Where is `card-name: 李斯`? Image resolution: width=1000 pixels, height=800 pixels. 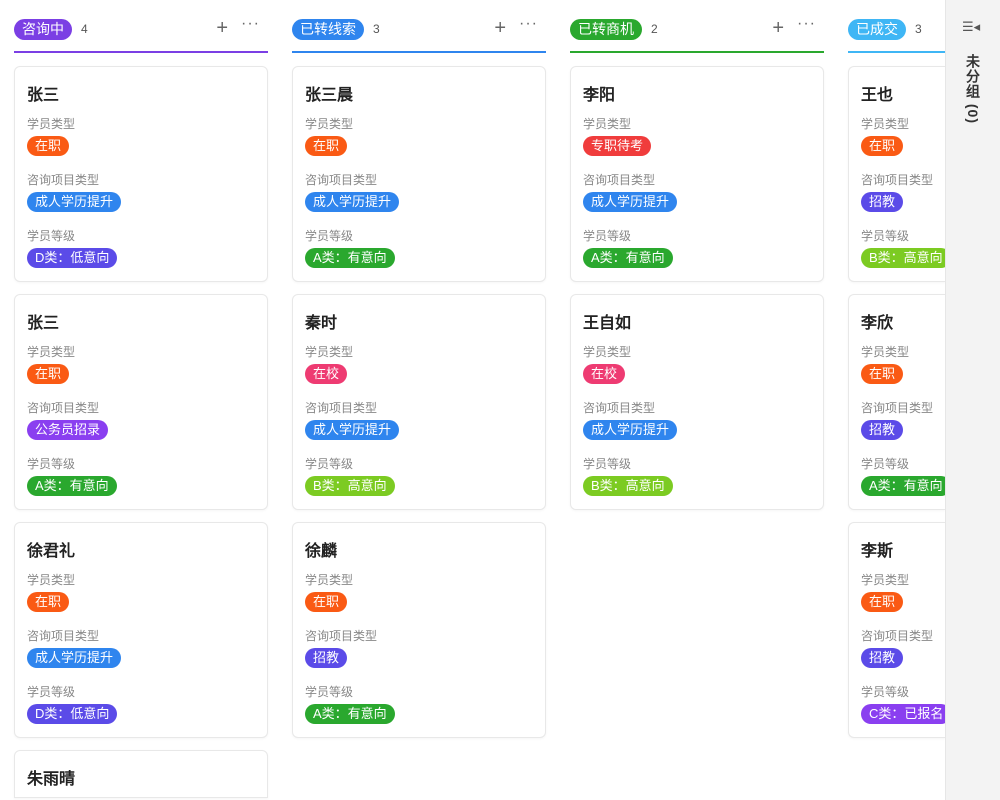
card-name: 李斯 is located at coordinates (877, 551).